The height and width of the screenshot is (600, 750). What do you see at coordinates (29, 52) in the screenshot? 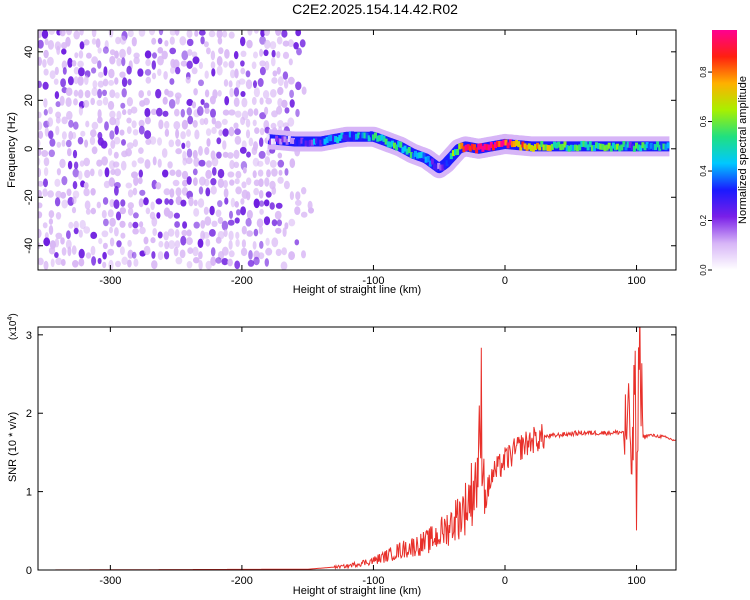
I see `y-tick-label: 40` at bounding box center [29, 52].